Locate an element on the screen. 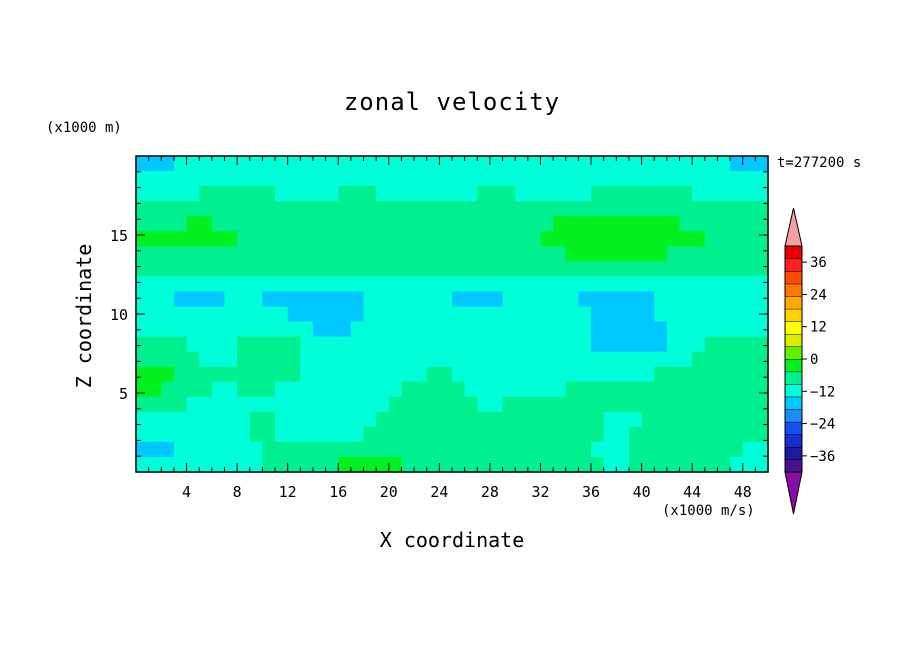 The image size is (904, 654). x-tick-label: 24 is located at coordinates (439, 492).